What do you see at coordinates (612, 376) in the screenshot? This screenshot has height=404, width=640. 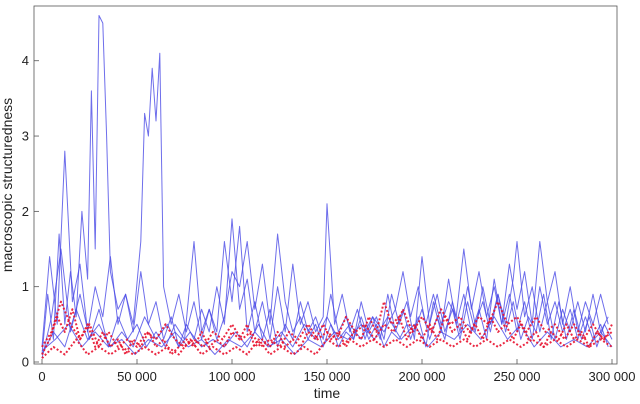 I see `x-tick-label: 300 000` at bounding box center [612, 376].